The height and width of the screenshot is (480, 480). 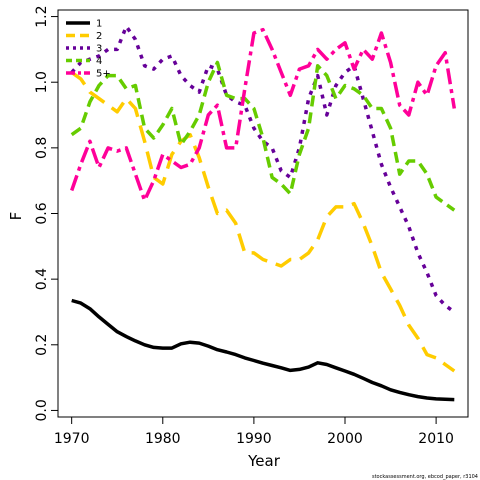 I want to click on y-tick-label: 1.0, so click(x=42, y=82).